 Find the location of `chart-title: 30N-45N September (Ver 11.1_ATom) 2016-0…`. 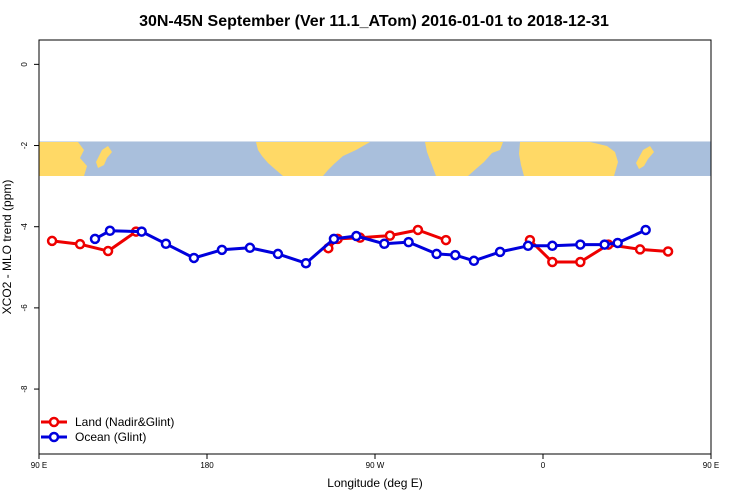

chart-title: 30N-45N September (Ver 11.1_ATom) 2016-0… is located at coordinates (374, 21).